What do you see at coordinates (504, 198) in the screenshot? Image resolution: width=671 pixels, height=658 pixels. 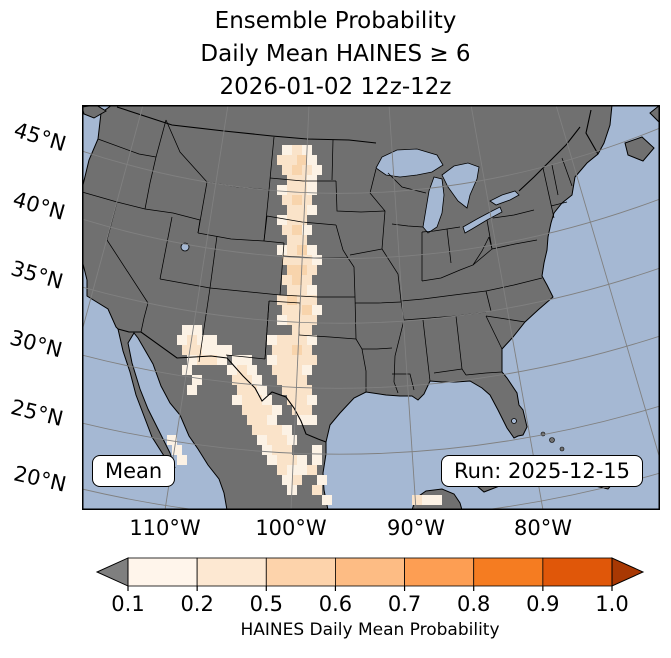 I see `lake-ontario` at bounding box center [504, 198].